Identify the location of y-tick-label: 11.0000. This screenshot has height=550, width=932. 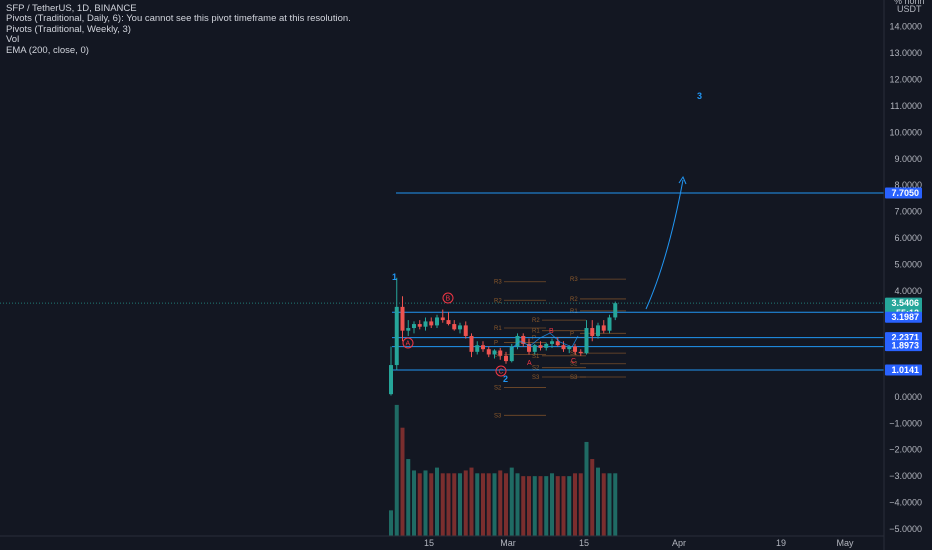
(906, 106).